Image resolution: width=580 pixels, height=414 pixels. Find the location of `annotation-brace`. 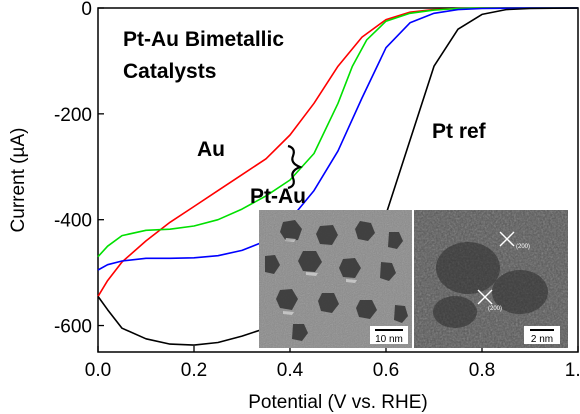

annotation-brace is located at coordinates (295, 167).